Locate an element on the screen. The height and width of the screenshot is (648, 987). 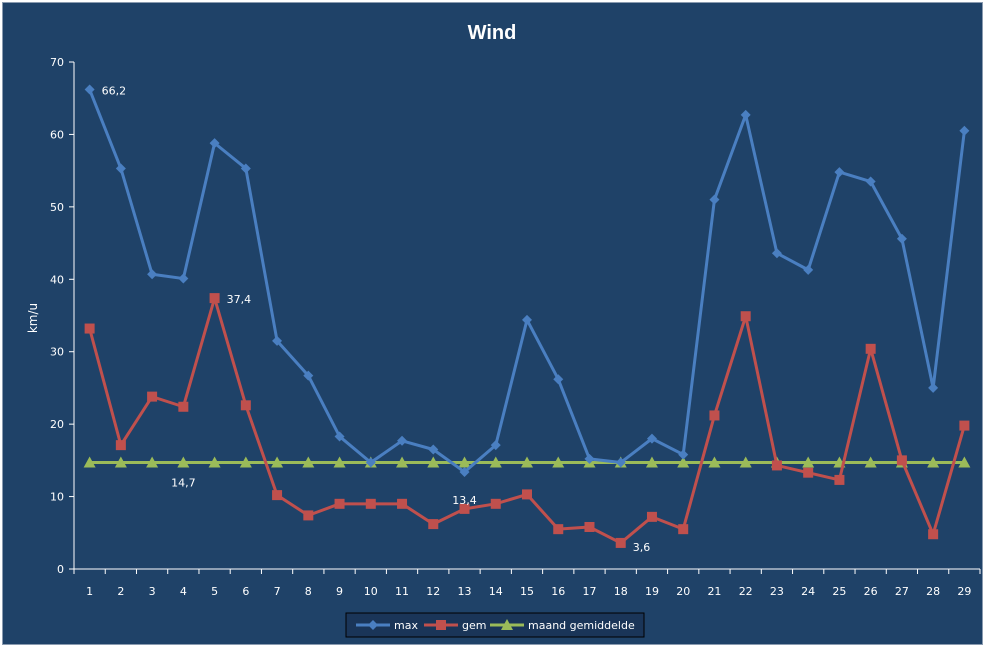
x-tick-label: 10 is located at coordinates (371, 591).